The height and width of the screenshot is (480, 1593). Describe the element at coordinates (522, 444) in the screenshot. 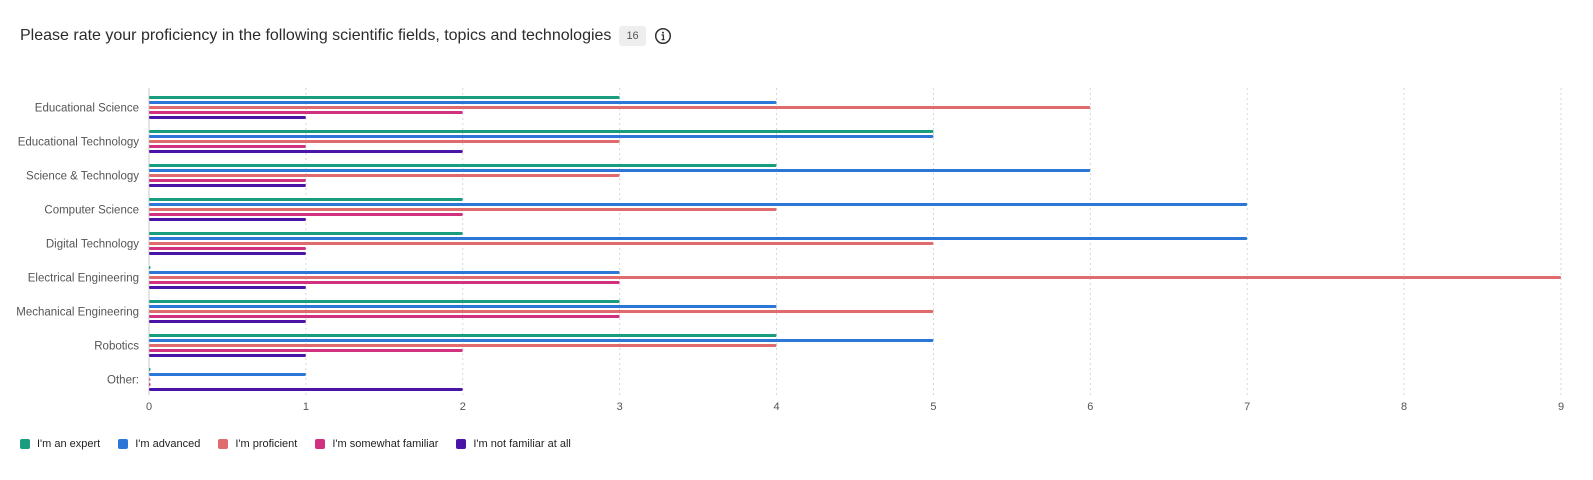

I see `legend-label: I'm not familiar at all` at that location.